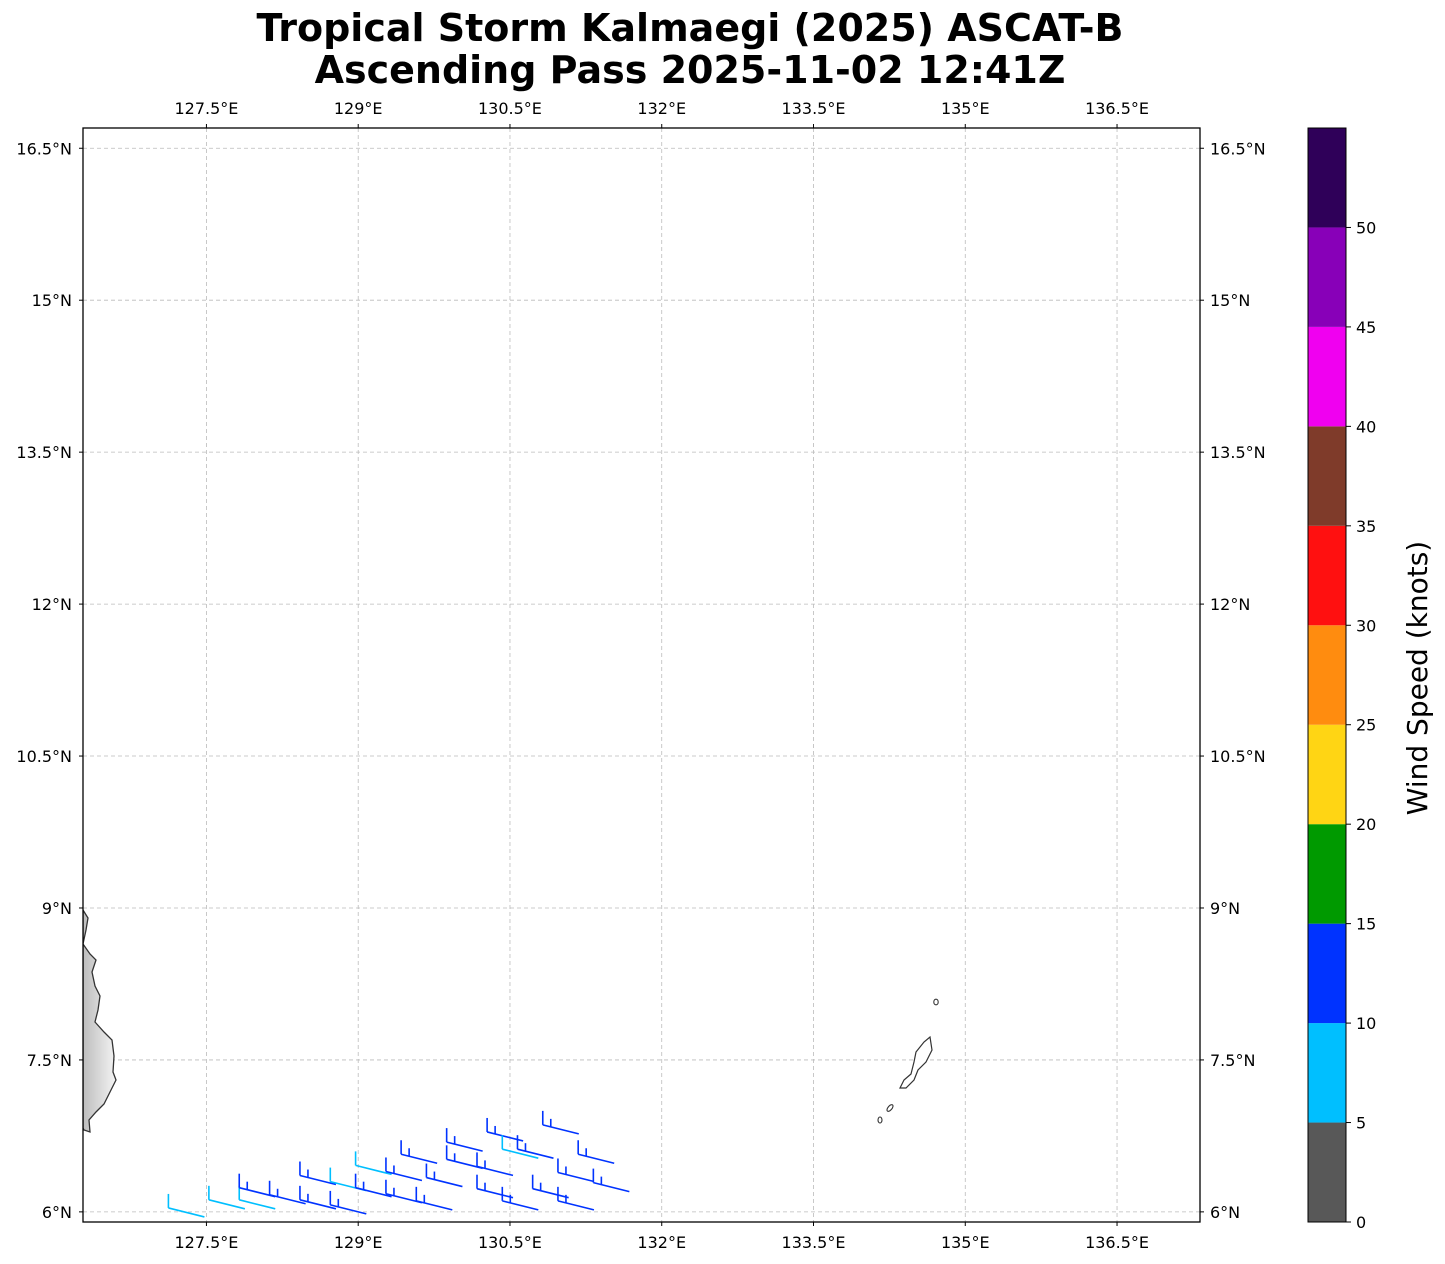 This screenshot has width=1445, height=1264. What do you see at coordinates (1230, 604) in the screenshot?
I see `lat-tick-label-right: 12°N` at bounding box center [1230, 604].